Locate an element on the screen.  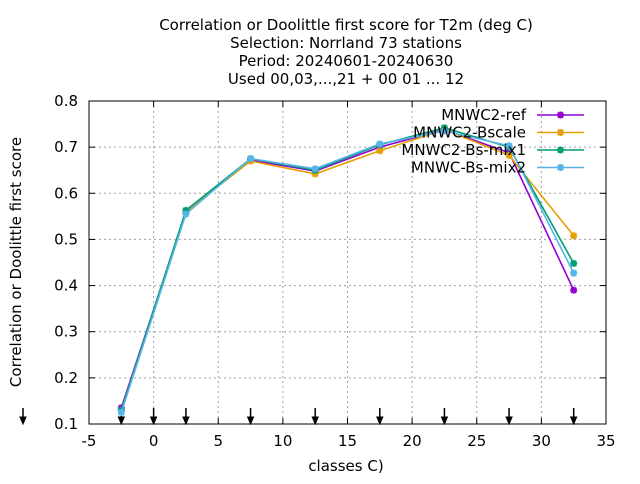
legend-entry: MNWC2-Bs-mix1 is located at coordinates (492, 150).